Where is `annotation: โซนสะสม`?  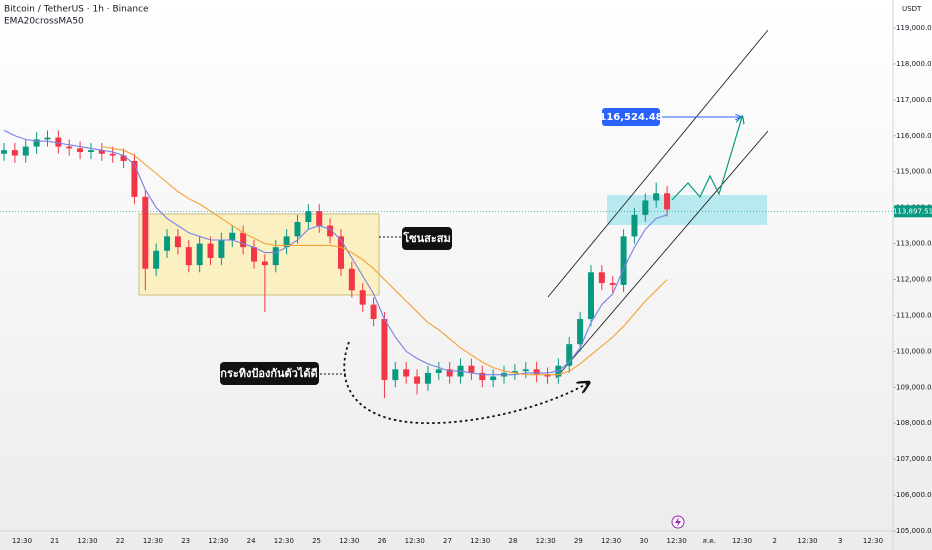
annotation: โซนสะสม is located at coordinates (426, 238).